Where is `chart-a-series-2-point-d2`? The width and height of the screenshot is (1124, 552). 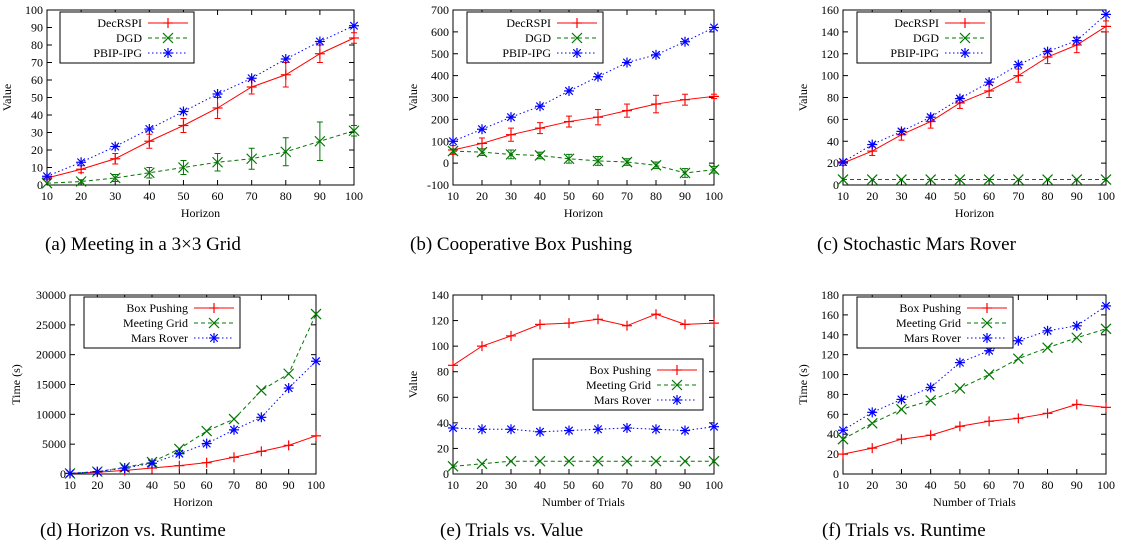
chart-a-series-2-point-d2 is located at coordinates (183, 111).